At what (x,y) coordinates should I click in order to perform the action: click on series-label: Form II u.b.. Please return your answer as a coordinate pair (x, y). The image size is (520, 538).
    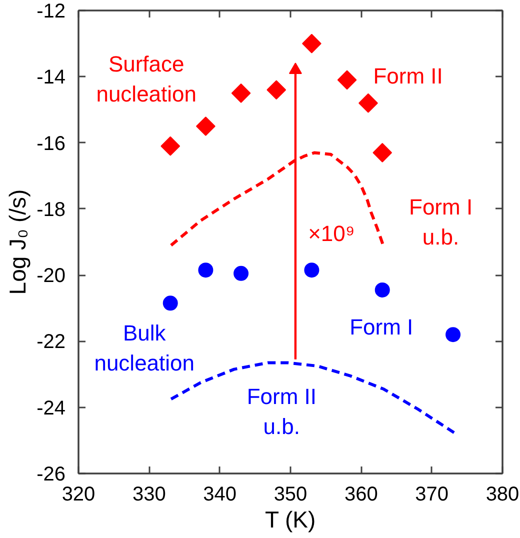
    Looking at the image, I should click on (281, 412).